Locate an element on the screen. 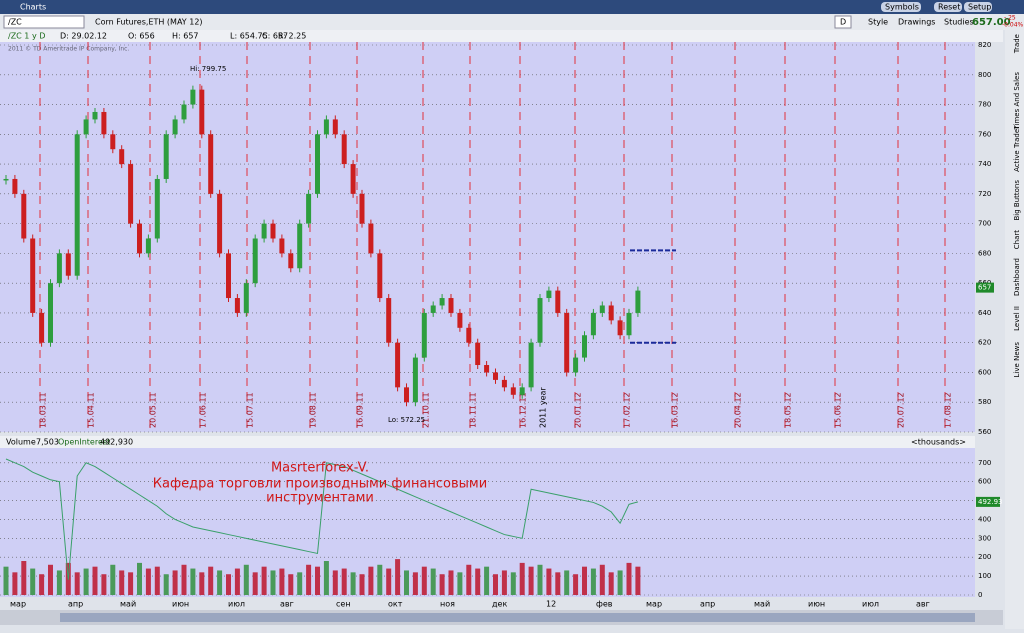 The height and width of the screenshot is (633, 1024). header-item: O: 656 is located at coordinates (141, 36).